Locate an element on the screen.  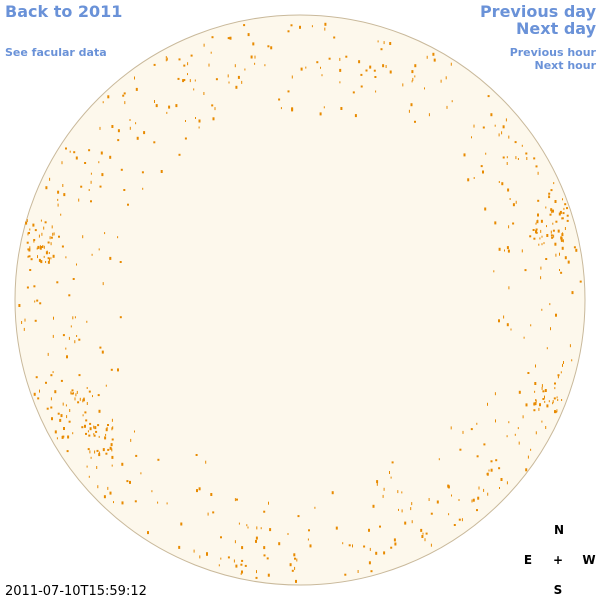
facular-data-link: See facular data is located at coordinates (56, 52).